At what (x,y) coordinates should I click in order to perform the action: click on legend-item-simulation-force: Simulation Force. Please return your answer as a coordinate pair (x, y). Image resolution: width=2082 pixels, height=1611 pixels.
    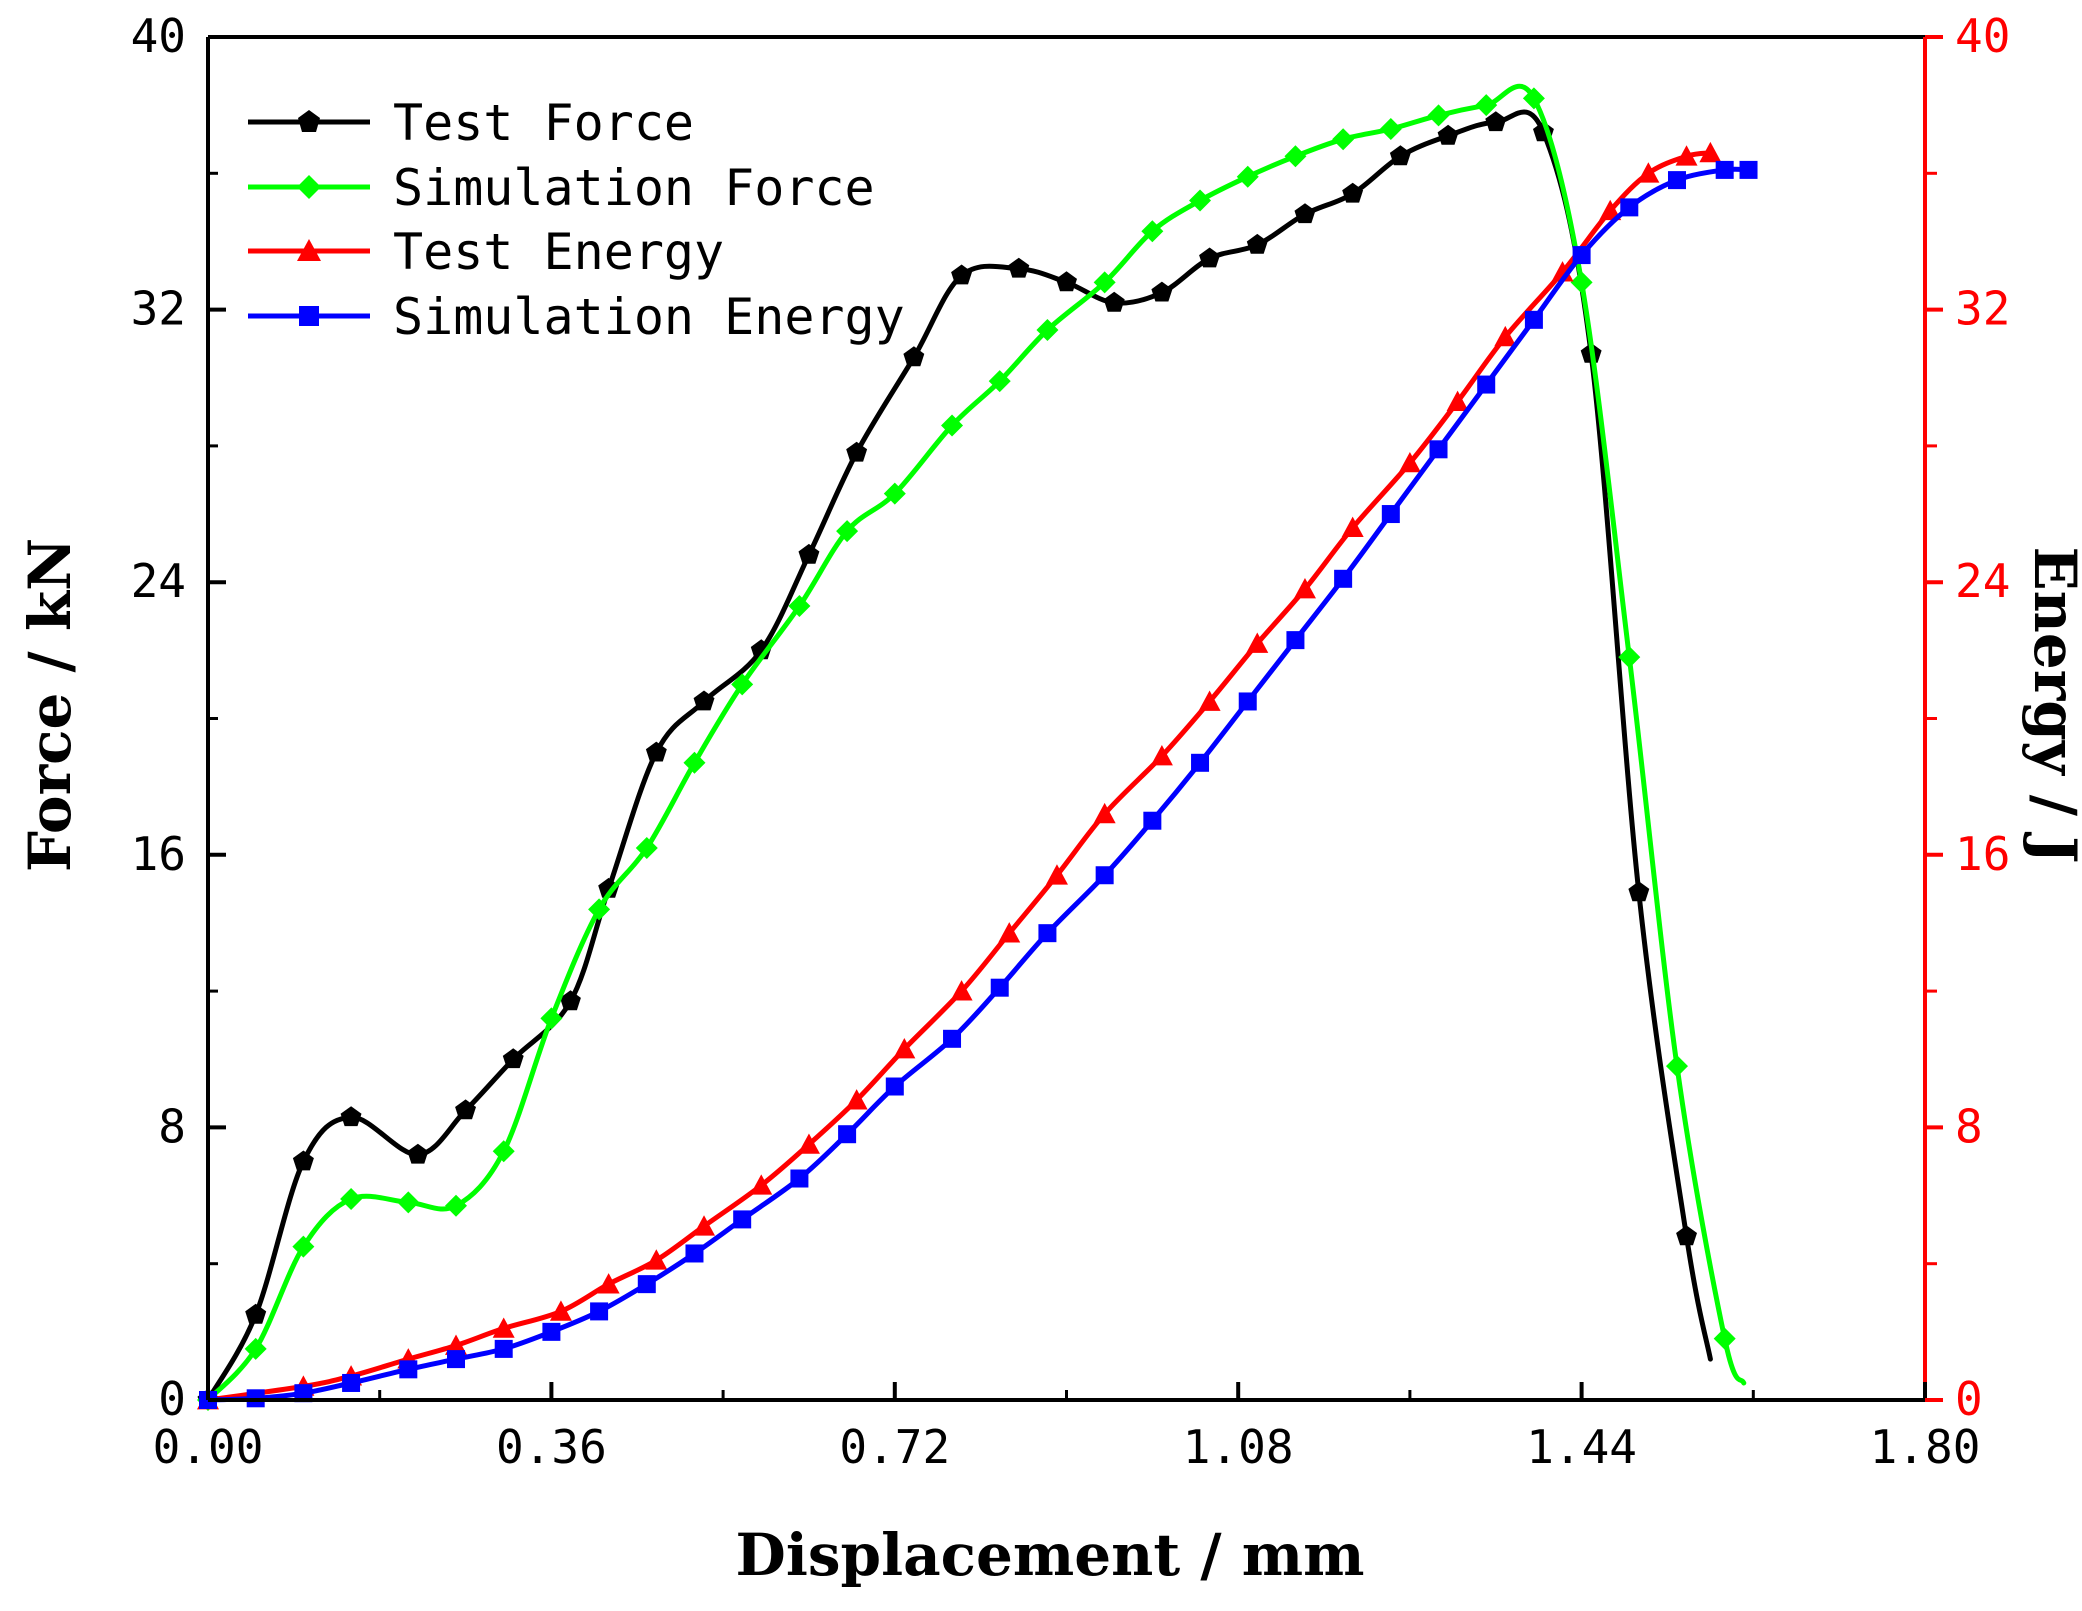
    Looking at the image, I should click on (561, 188).